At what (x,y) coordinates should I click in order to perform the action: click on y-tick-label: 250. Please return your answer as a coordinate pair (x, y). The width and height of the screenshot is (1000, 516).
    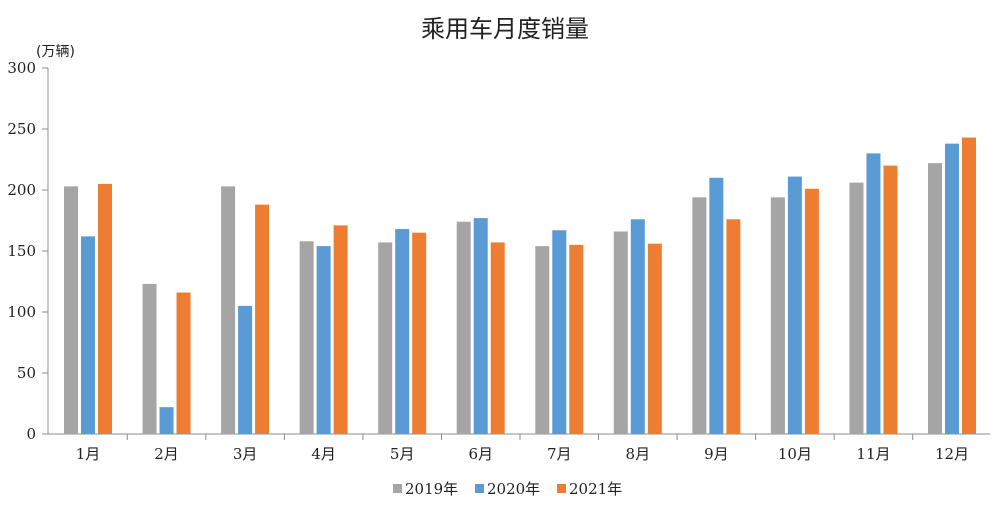
    Looking at the image, I should click on (21, 129).